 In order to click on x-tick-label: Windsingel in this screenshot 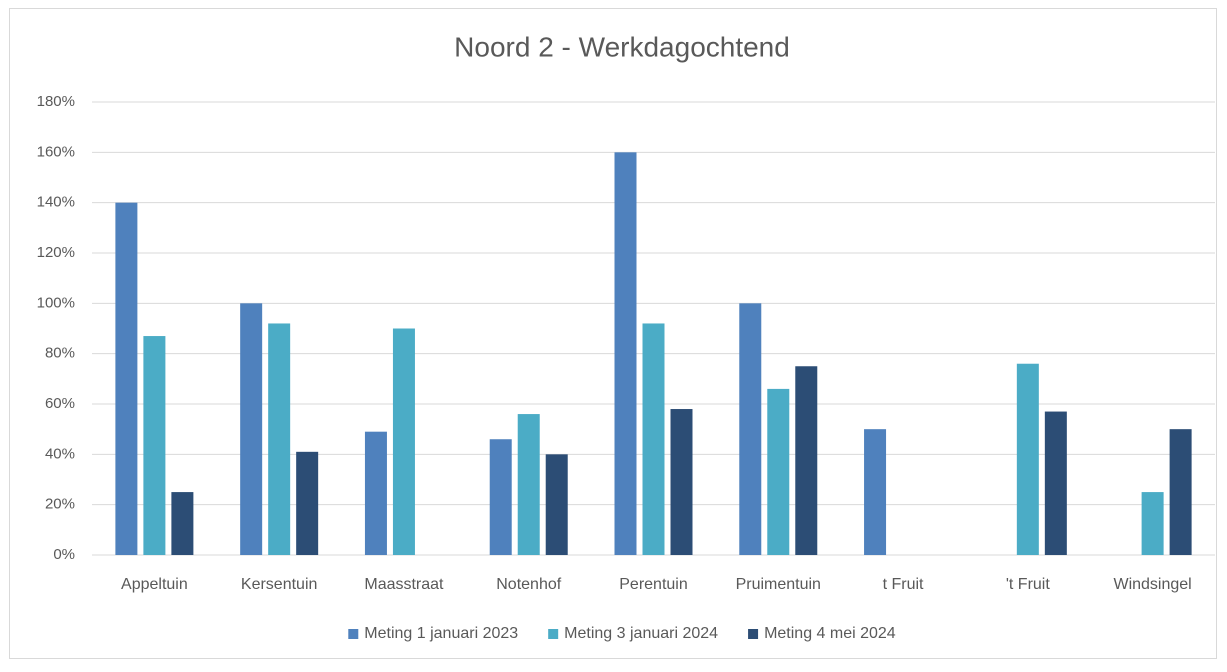, I will do `click(1152, 584)`.